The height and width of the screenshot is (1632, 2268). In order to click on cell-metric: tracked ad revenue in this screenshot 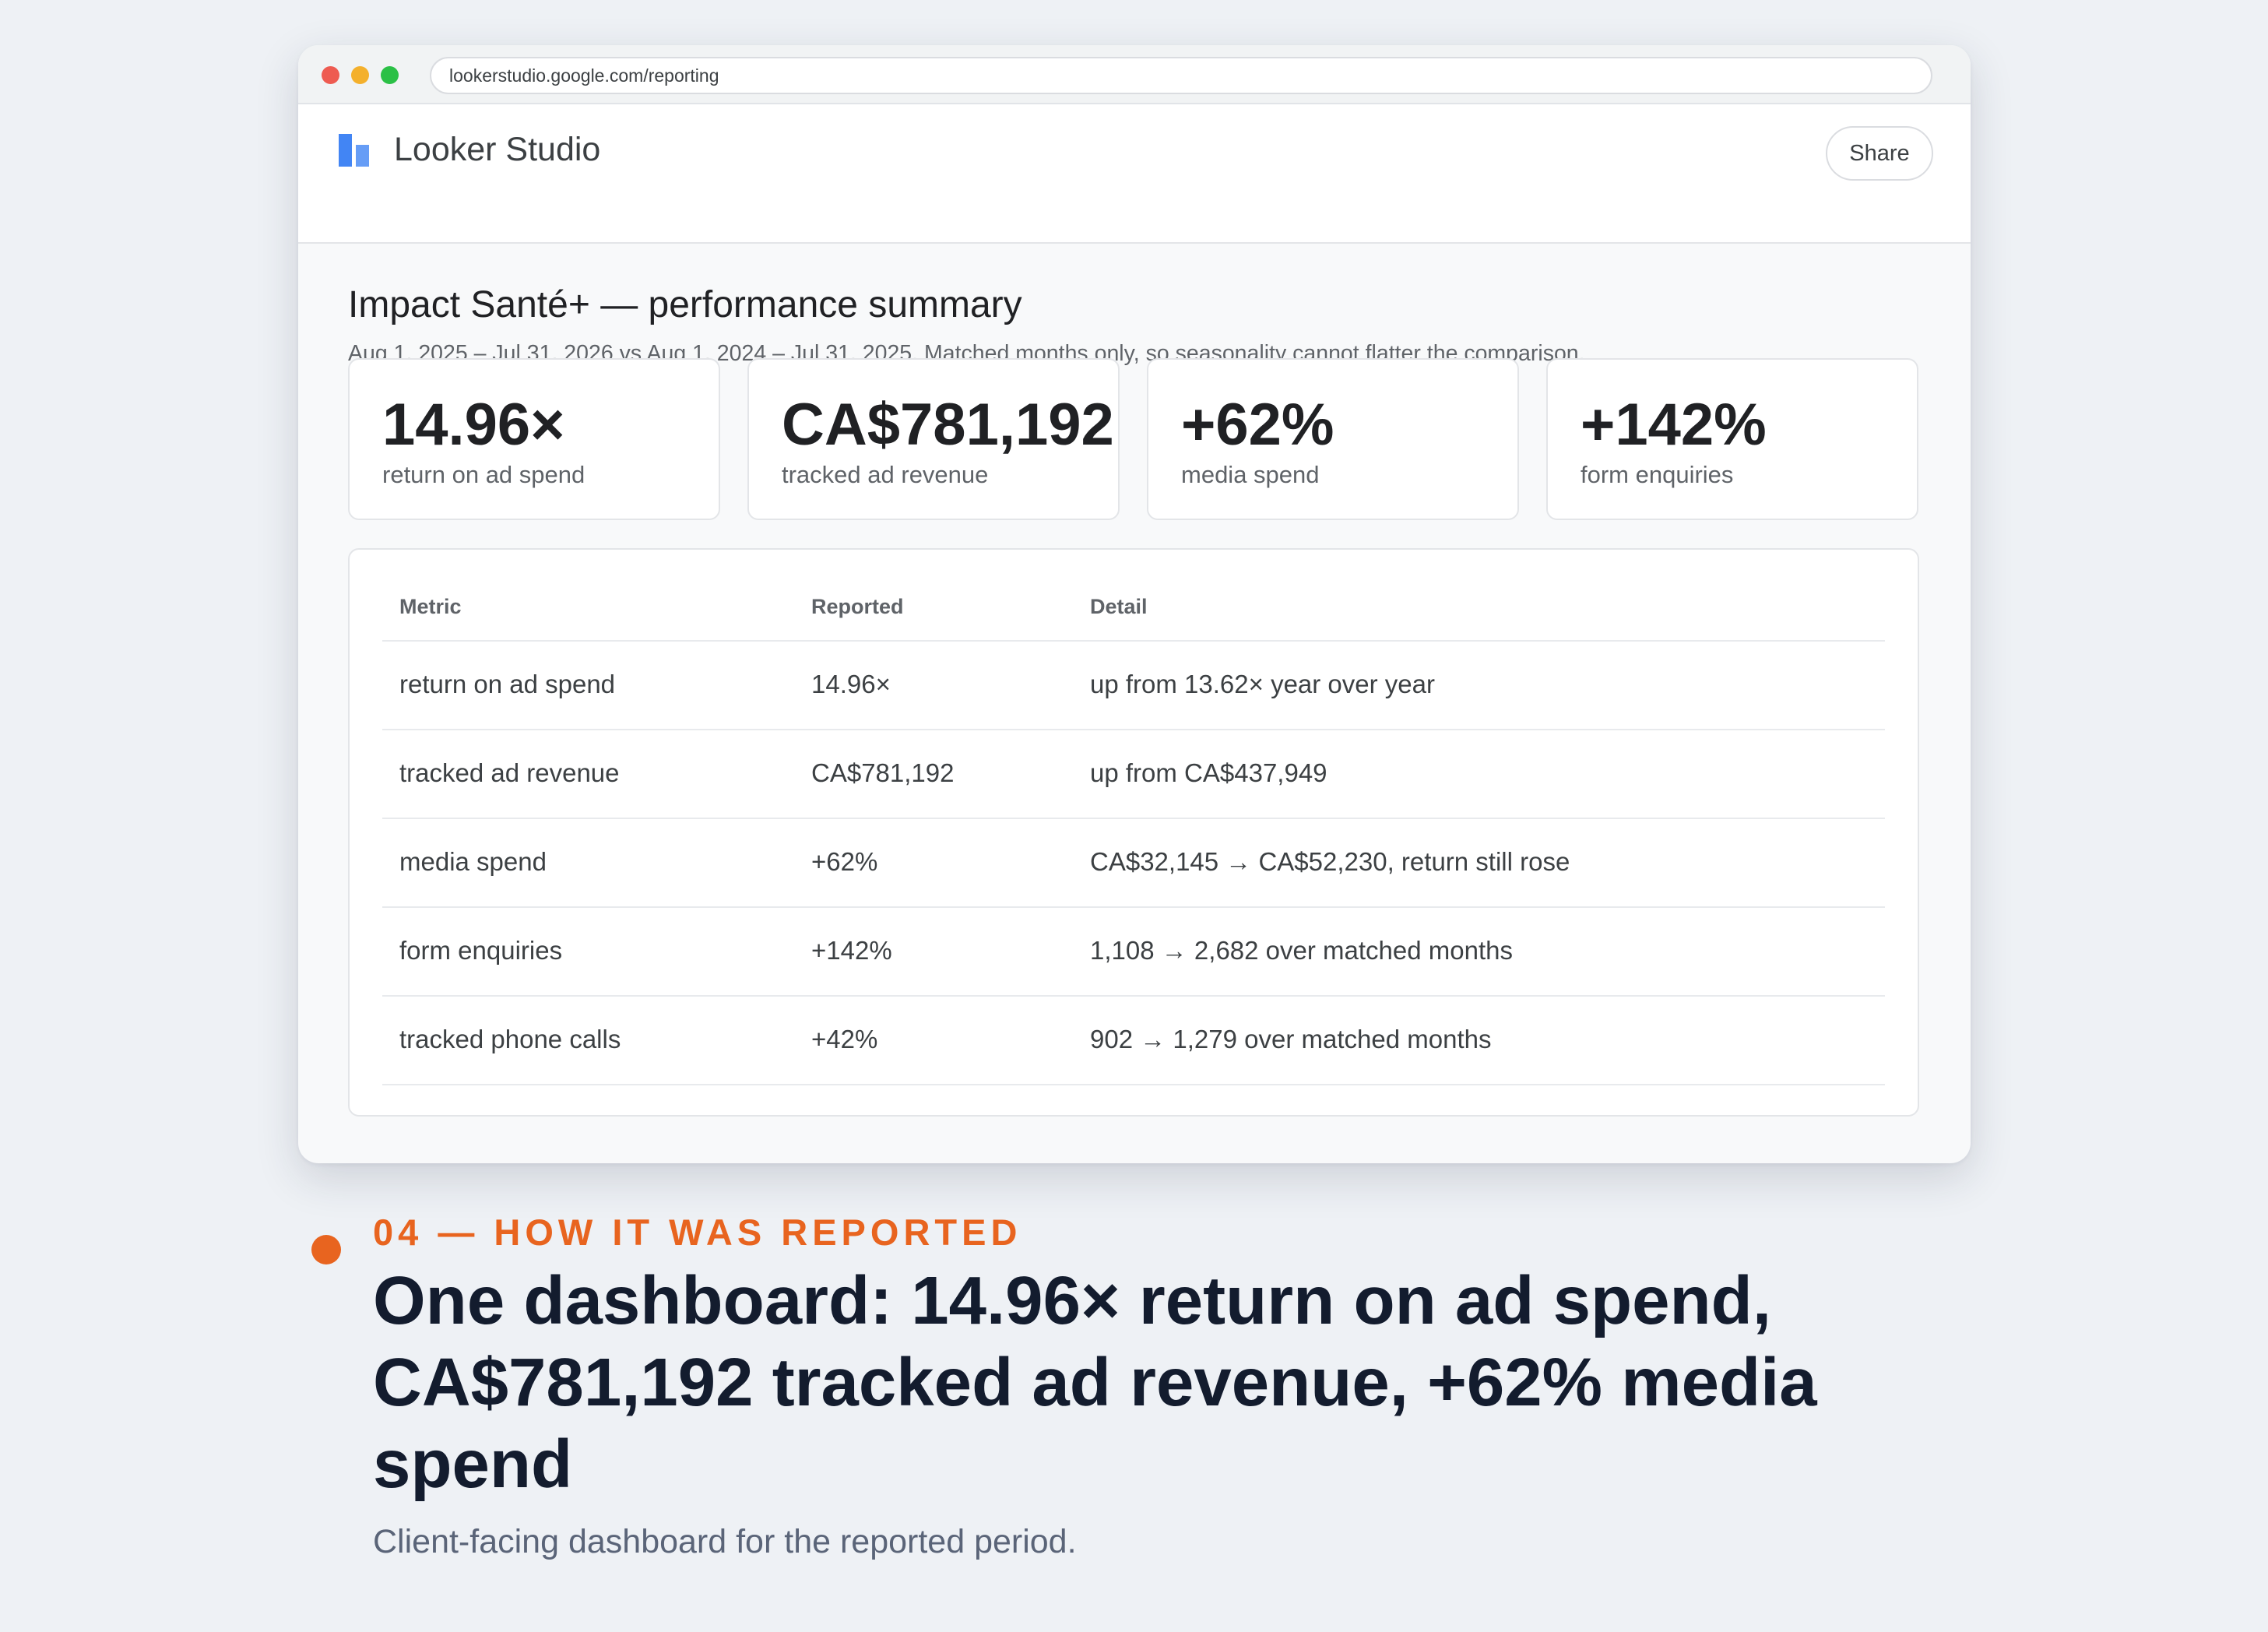, I will do `click(509, 772)`.